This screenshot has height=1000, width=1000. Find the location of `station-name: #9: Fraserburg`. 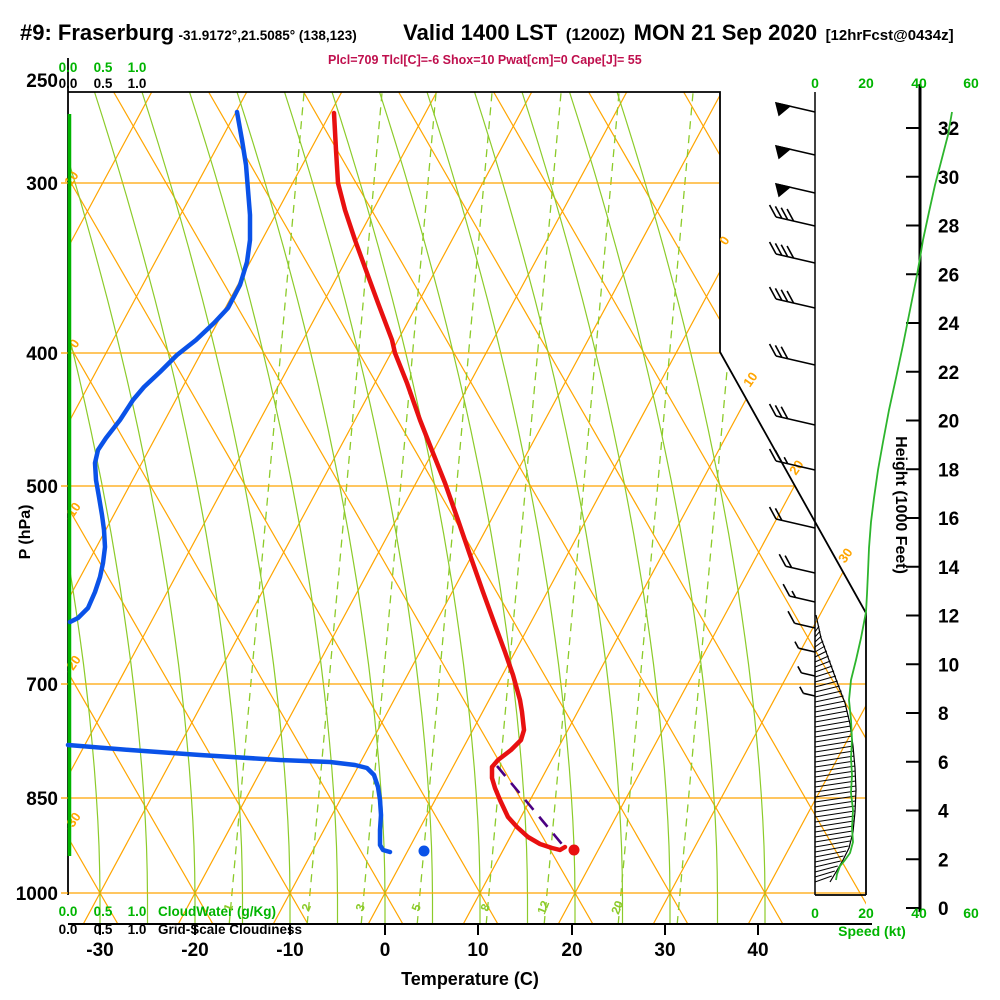

station-name: #9: Fraserburg is located at coordinates (97, 32).